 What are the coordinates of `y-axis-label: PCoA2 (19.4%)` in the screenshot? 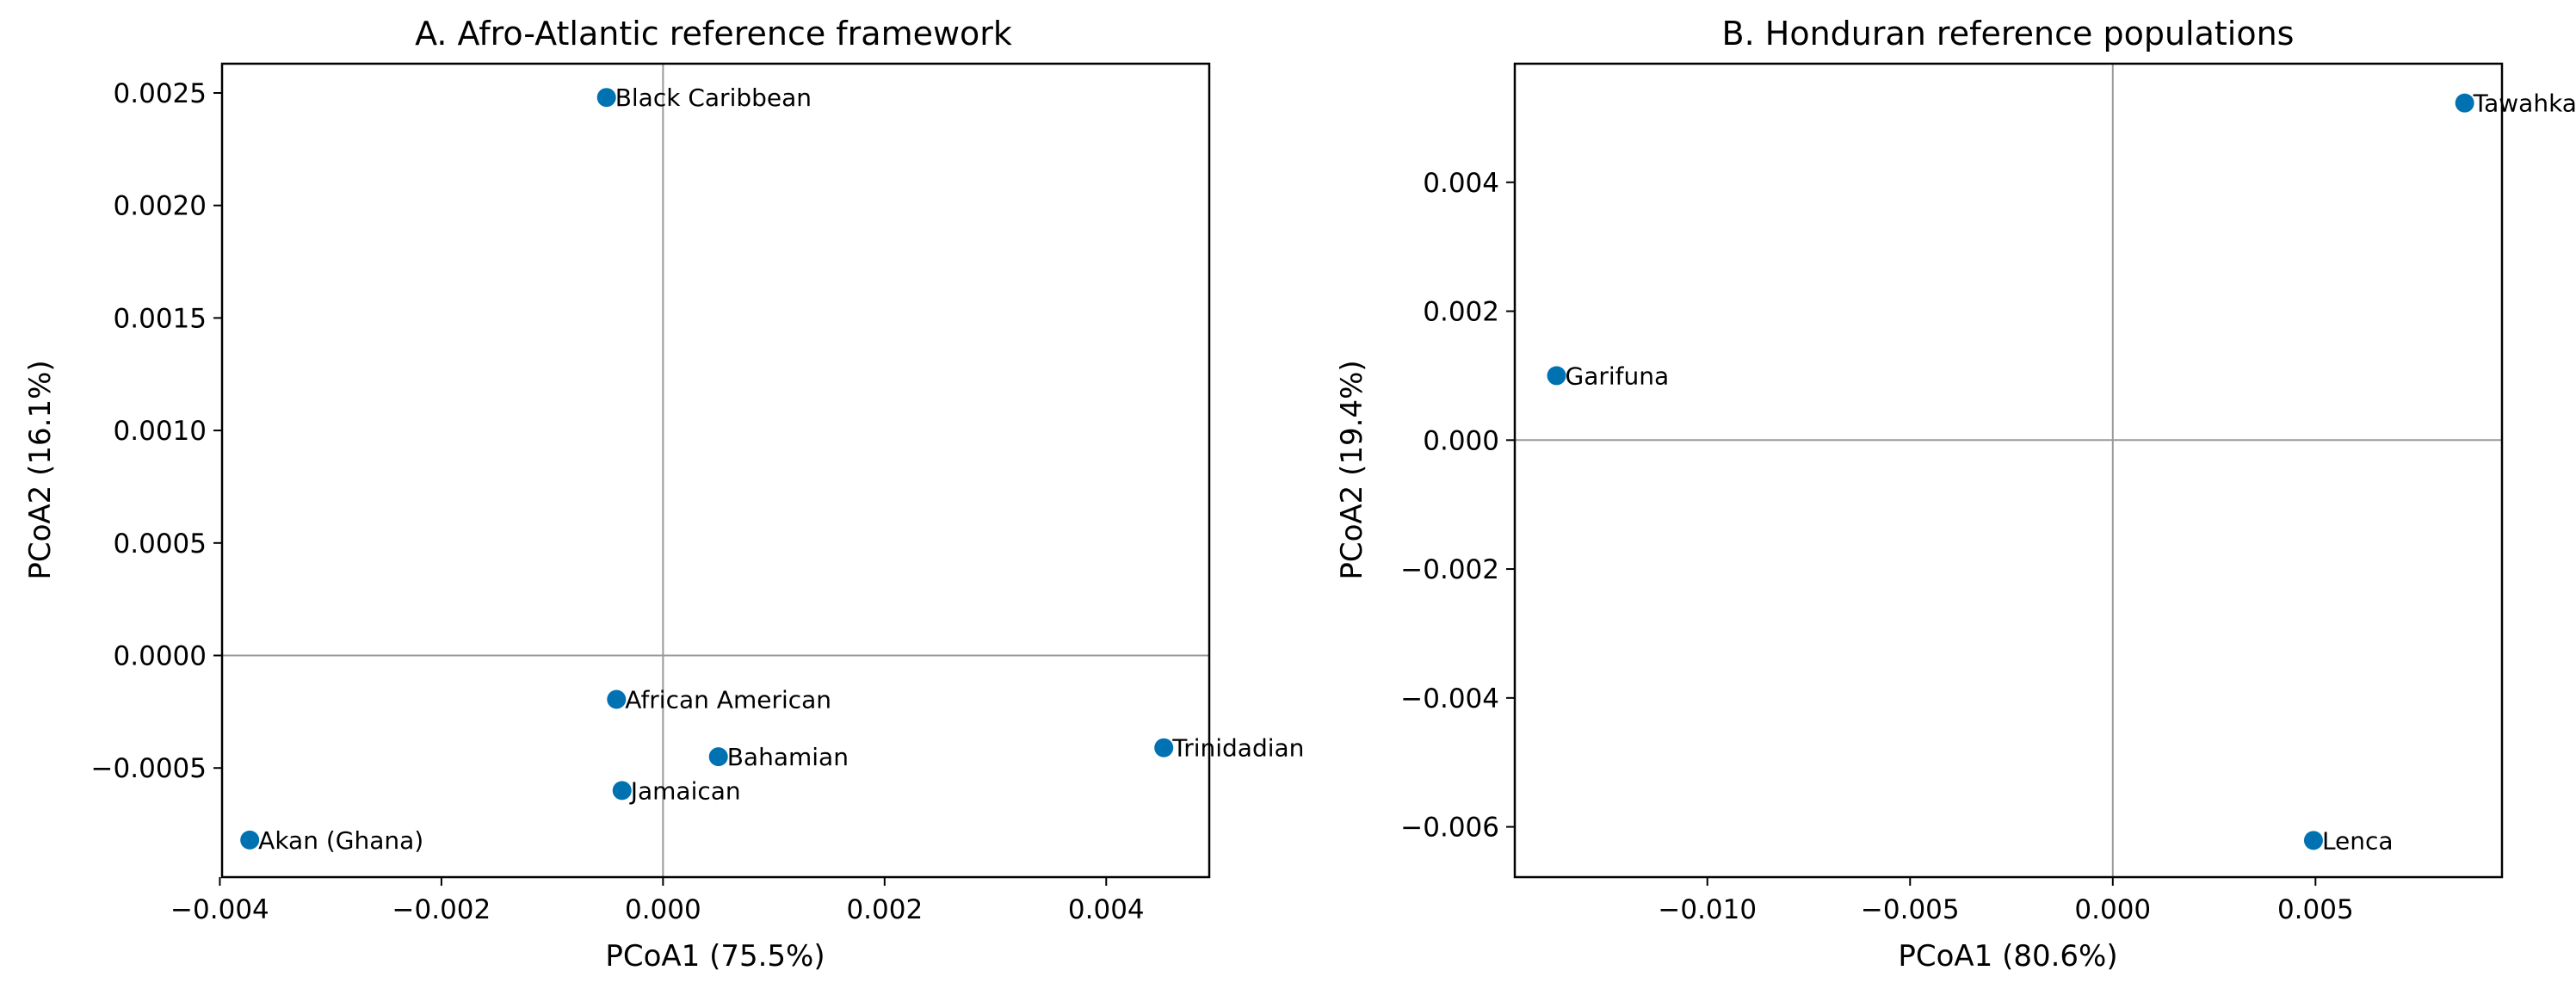 It's located at (1352, 469).